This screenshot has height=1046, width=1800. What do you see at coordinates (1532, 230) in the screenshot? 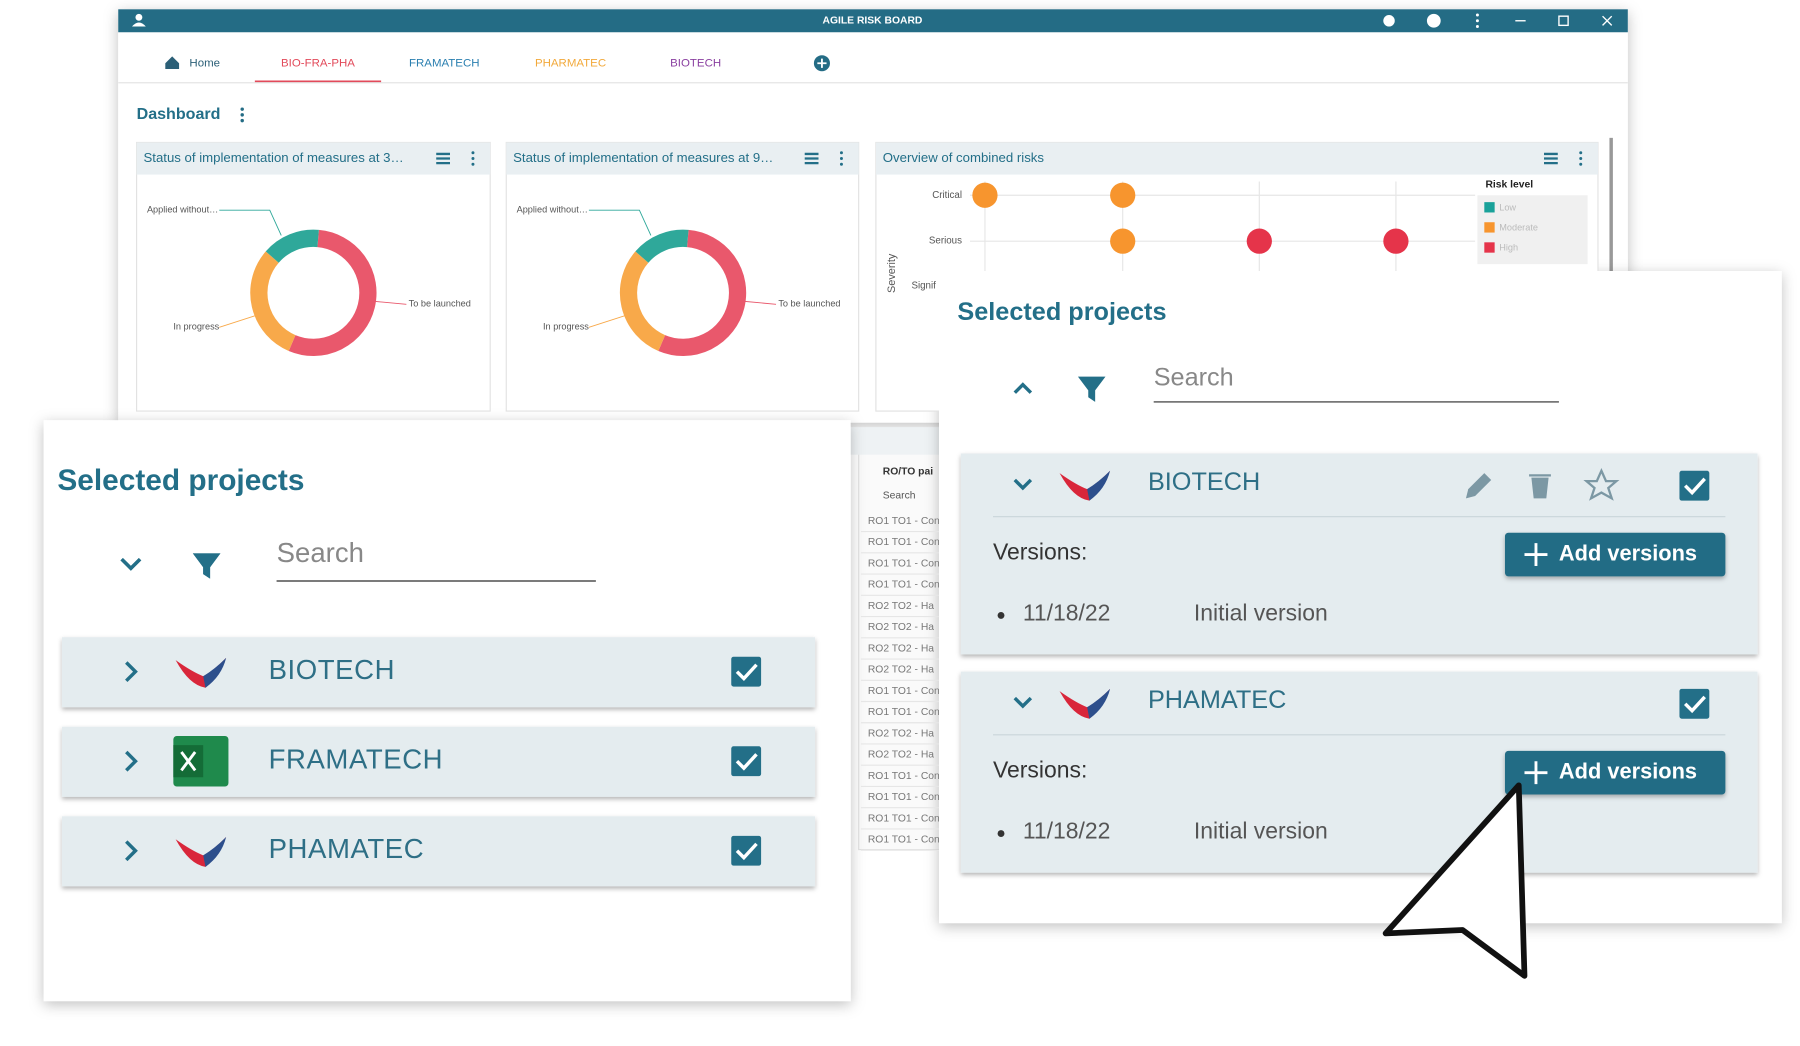
I see `legend-box` at bounding box center [1532, 230].